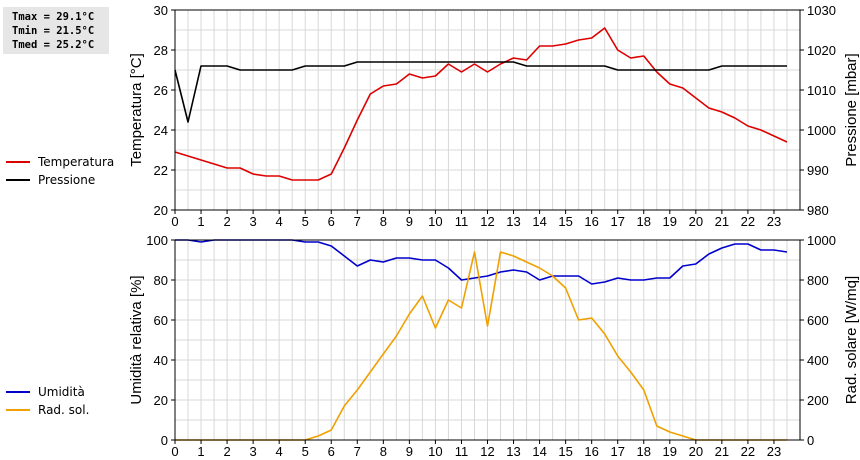 The height and width of the screenshot is (460, 860). What do you see at coordinates (331, 451) in the screenshot?
I see `x-tick-label-bottom: 6` at bounding box center [331, 451].